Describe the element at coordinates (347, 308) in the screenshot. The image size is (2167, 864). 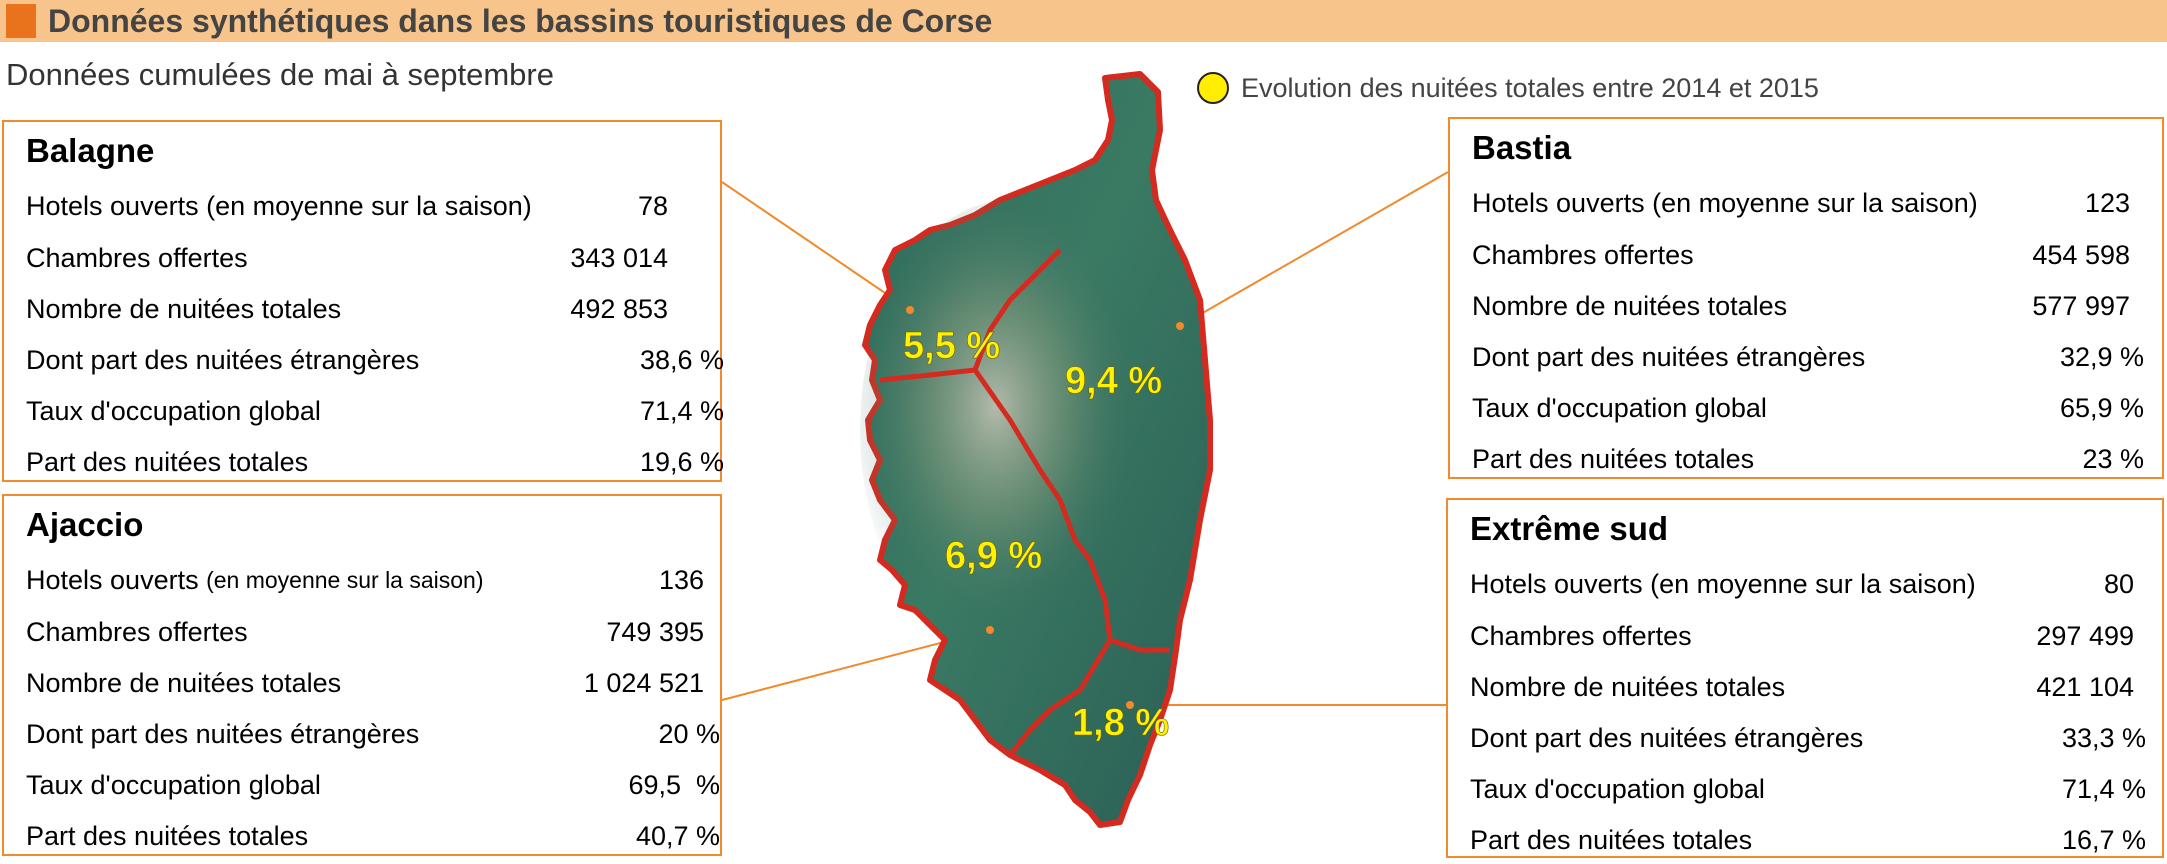
I see `table-row: Nombre de nuitées totales 492 853` at that location.